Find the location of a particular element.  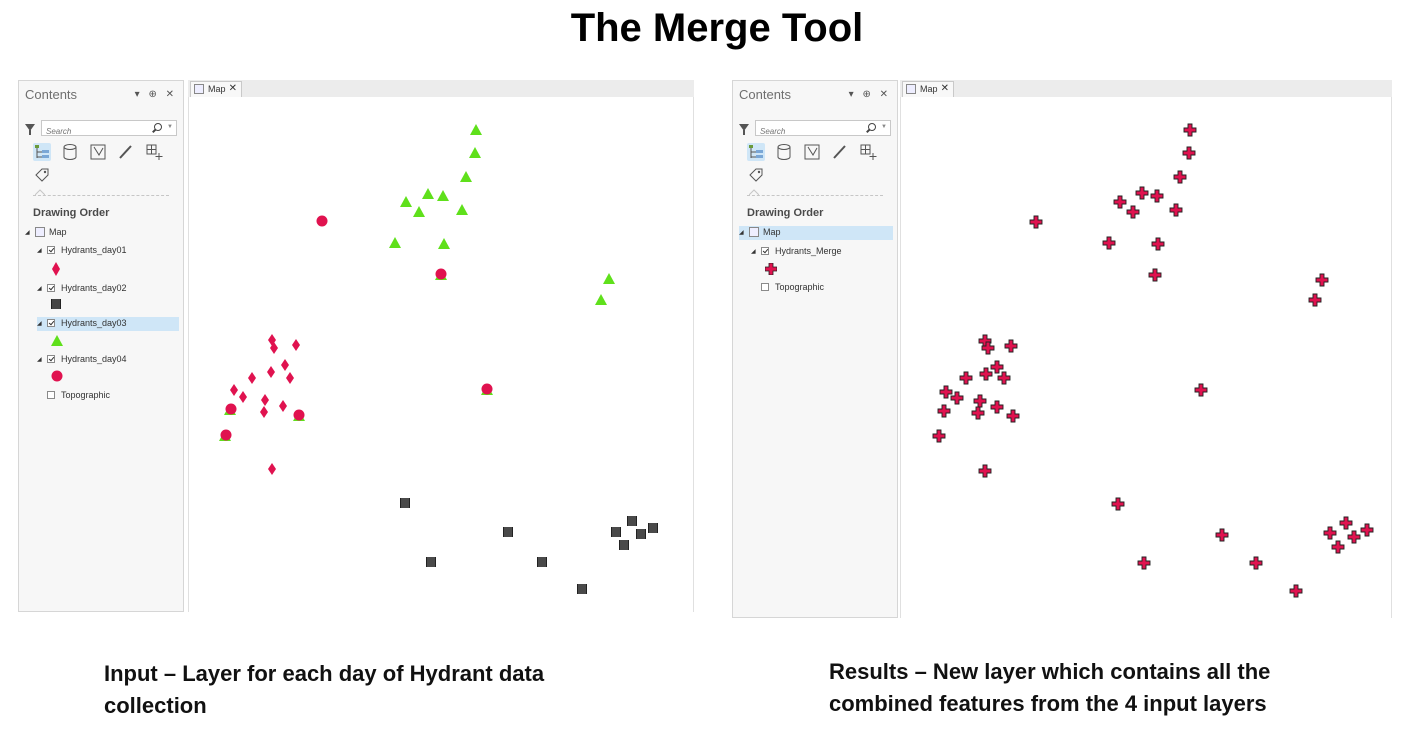

layer-label: Topographic is located at coordinates (86, 395).